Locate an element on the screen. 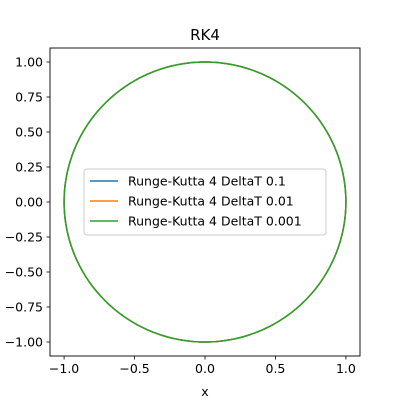  y-tick-label: −0.75 is located at coordinates (24, 307).